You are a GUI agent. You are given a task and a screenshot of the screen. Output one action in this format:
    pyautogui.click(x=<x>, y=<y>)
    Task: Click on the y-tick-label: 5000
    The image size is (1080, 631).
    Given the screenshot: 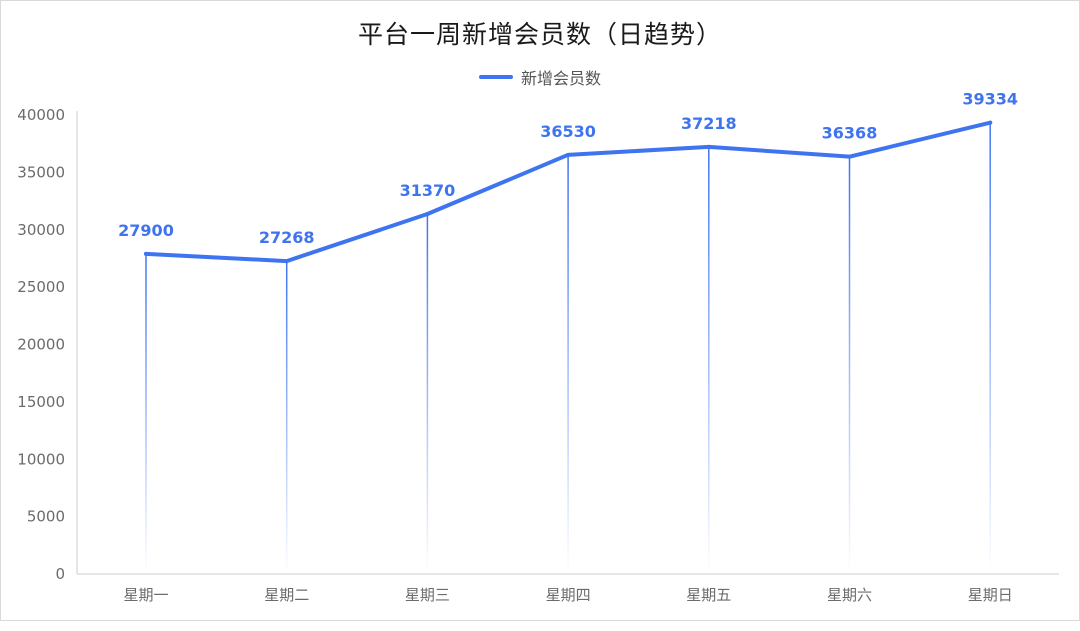 What is the action you would take?
    pyautogui.click(x=46, y=517)
    